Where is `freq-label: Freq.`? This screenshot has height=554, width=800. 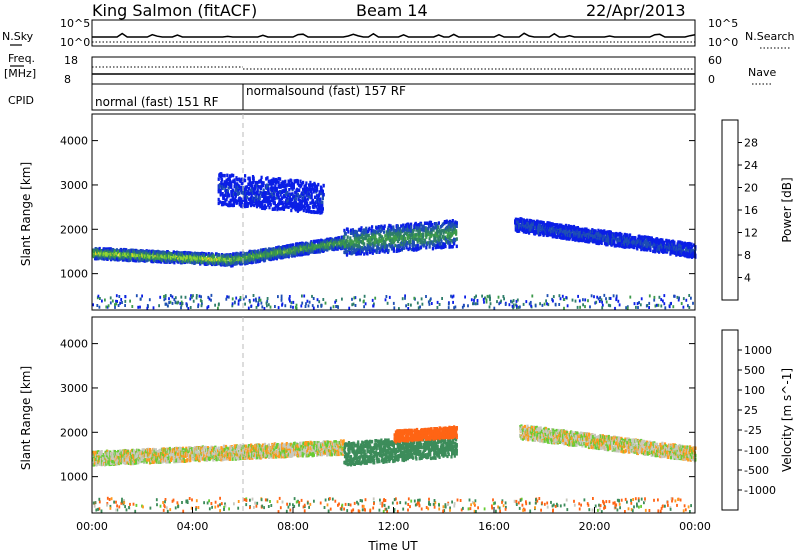
freq-label: Freq. is located at coordinates (21, 58).